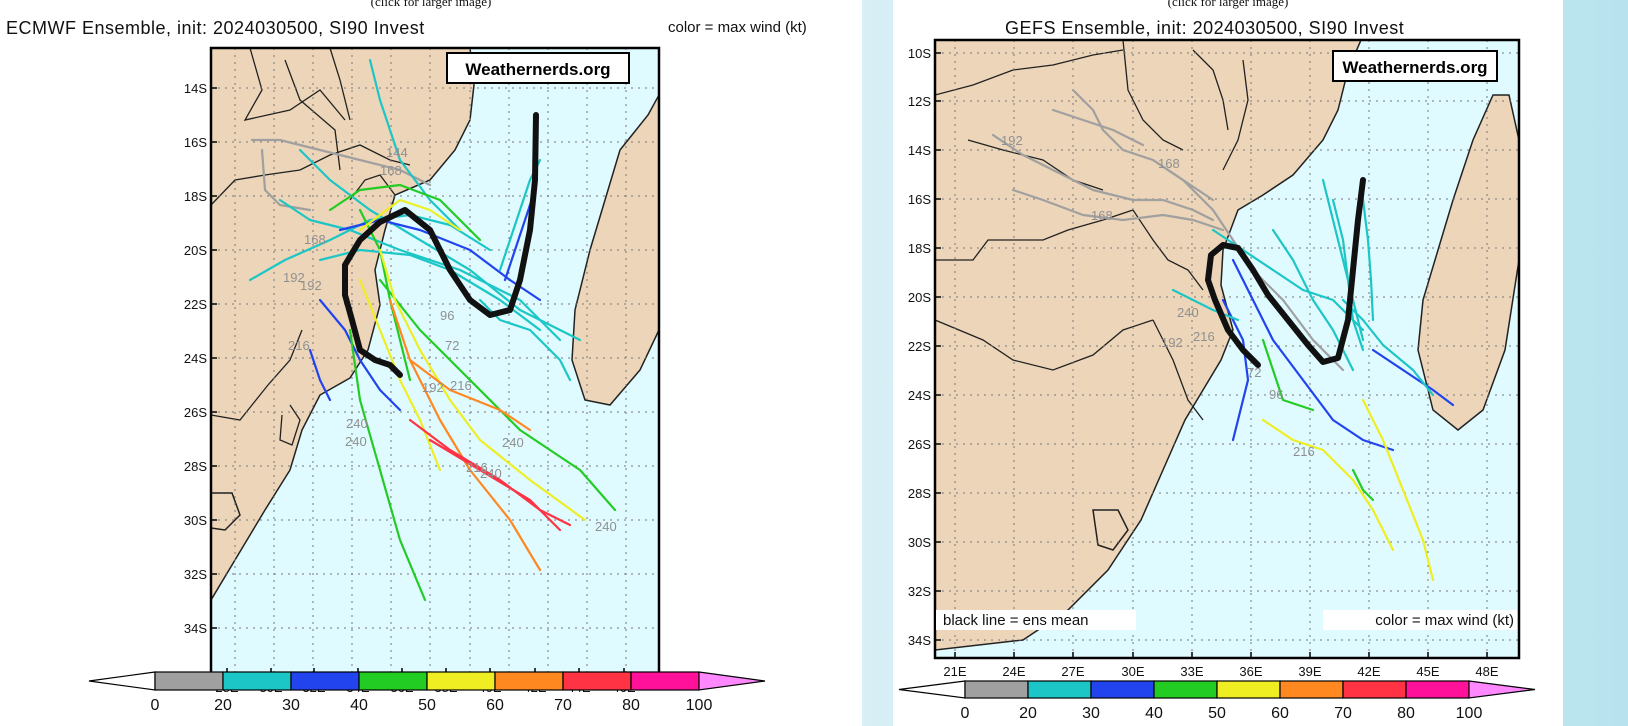 The width and height of the screenshot is (1628, 726). What do you see at coordinates (452, 345) in the screenshot?
I see `forecast-hour-label: 72` at bounding box center [452, 345].